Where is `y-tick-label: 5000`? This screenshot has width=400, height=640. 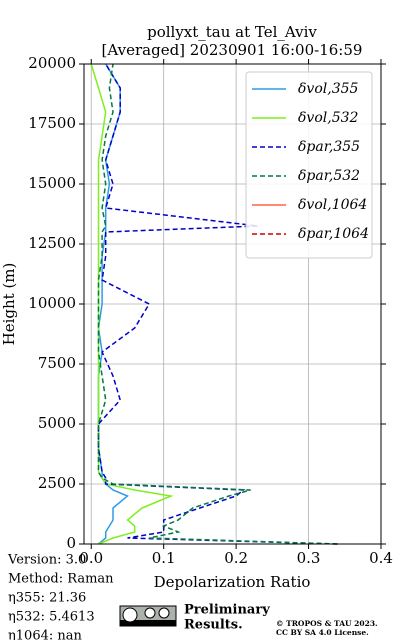 y-tick-label: 5000 is located at coordinates (57, 423).